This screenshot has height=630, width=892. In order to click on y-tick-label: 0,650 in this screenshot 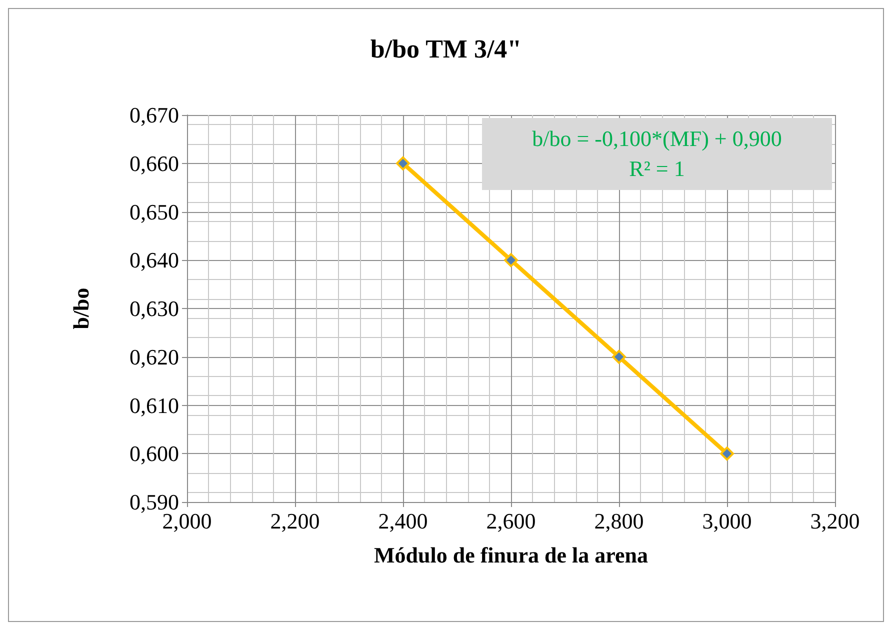, I will do `click(154, 211)`.